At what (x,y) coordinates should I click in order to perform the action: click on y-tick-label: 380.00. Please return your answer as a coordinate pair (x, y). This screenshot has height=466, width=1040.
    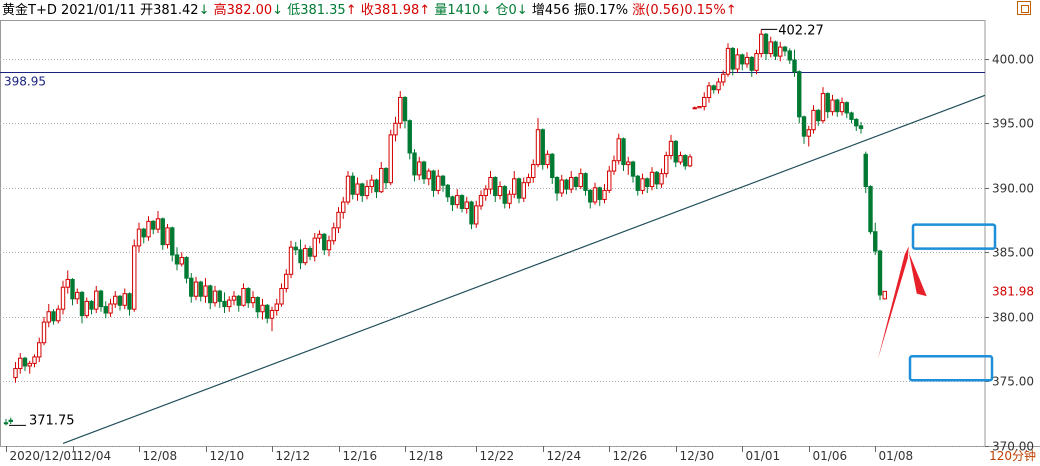
    Looking at the image, I should click on (1013, 318).